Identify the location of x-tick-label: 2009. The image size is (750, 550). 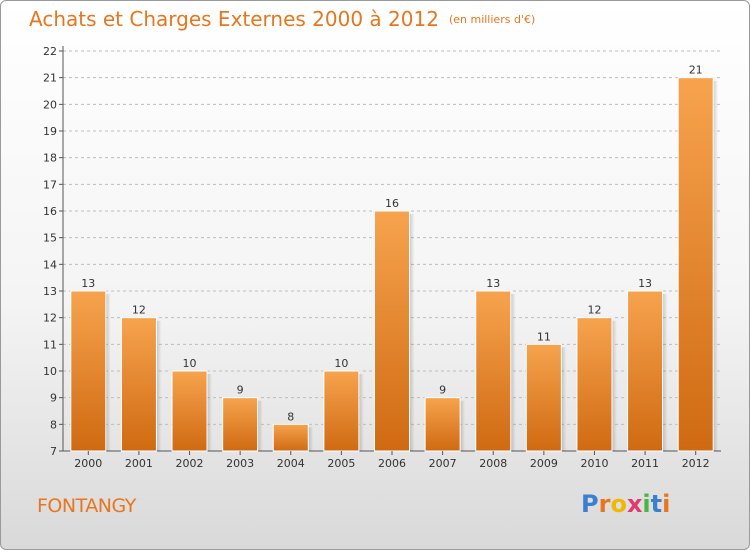
(544, 463).